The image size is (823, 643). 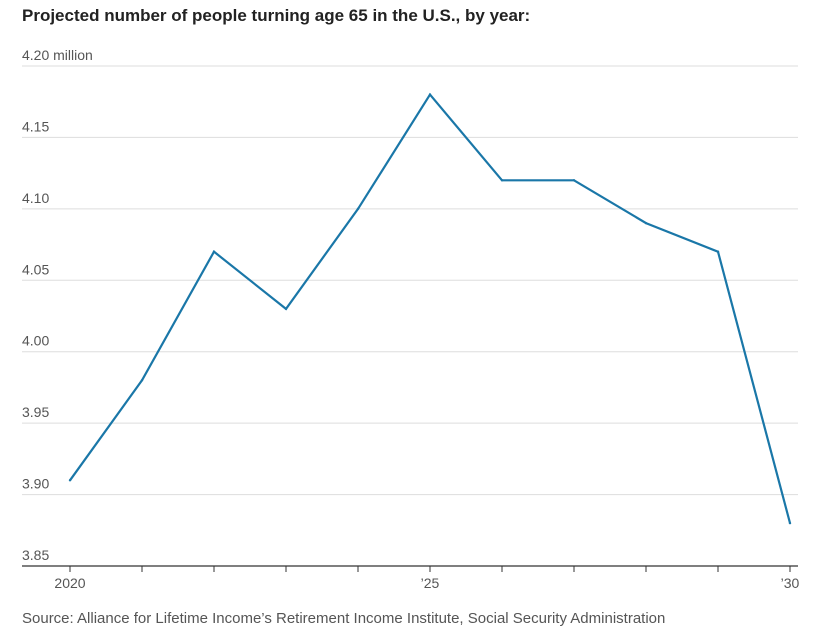 What do you see at coordinates (35, 341) in the screenshot?
I see `y-tick-label: 4.00` at bounding box center [35, 341].